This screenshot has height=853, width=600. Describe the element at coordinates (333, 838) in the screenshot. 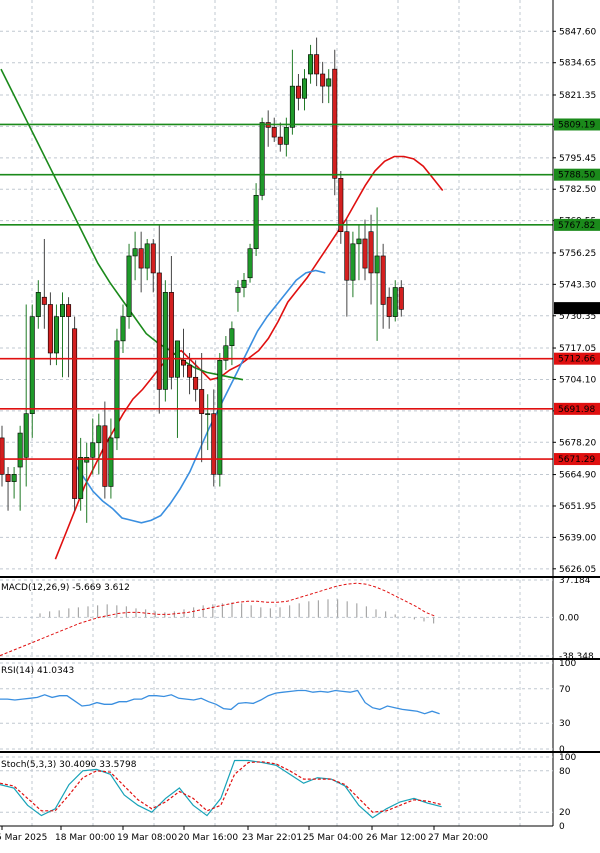

I see `x-tick-label: 25 Mar 04:00` at that location.